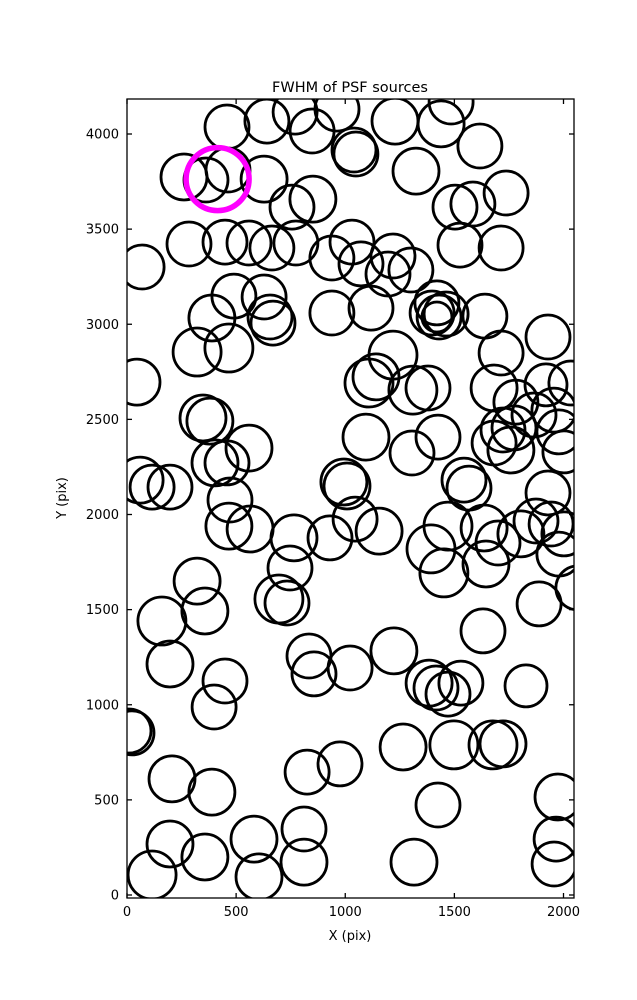 This screenshot has width=637, height=1000. I want to click on highlighted-psf-source-circle, so click(217, 179).